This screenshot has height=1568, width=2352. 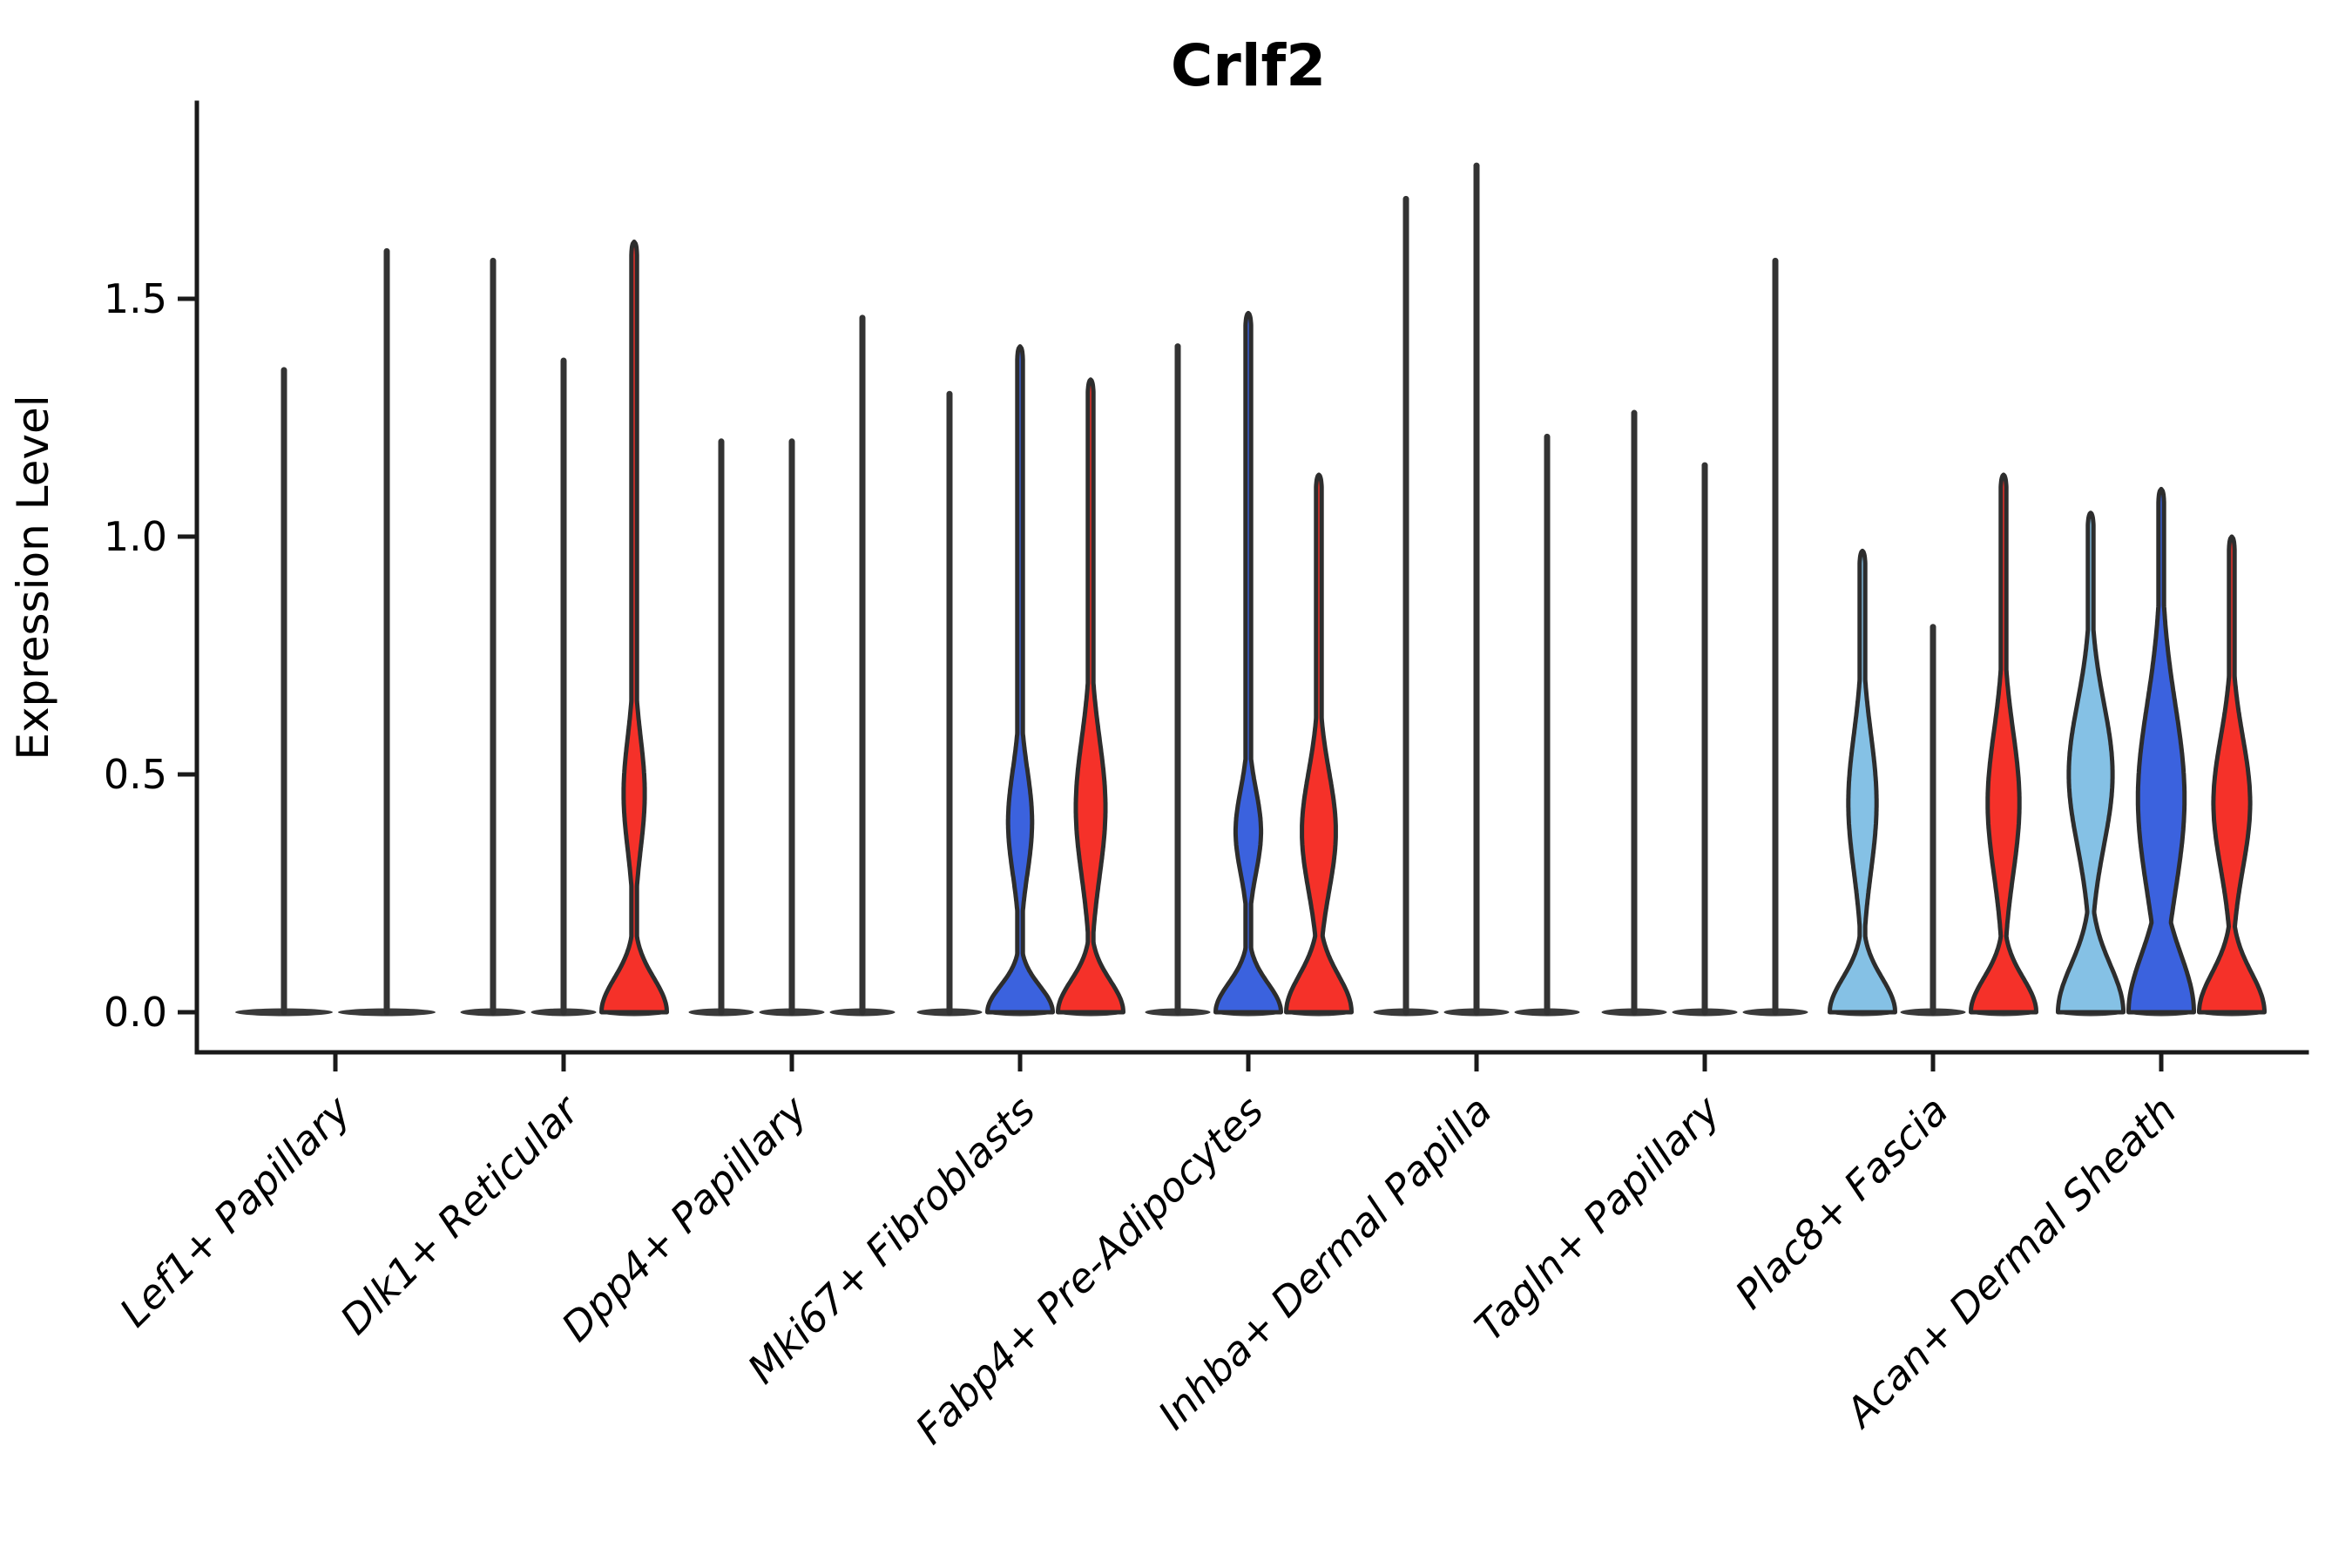 What do you see at coordinates (1248, 66) in the screenshot?
I see `plot-title: Crlf2` at bounding box center [1248, 66].